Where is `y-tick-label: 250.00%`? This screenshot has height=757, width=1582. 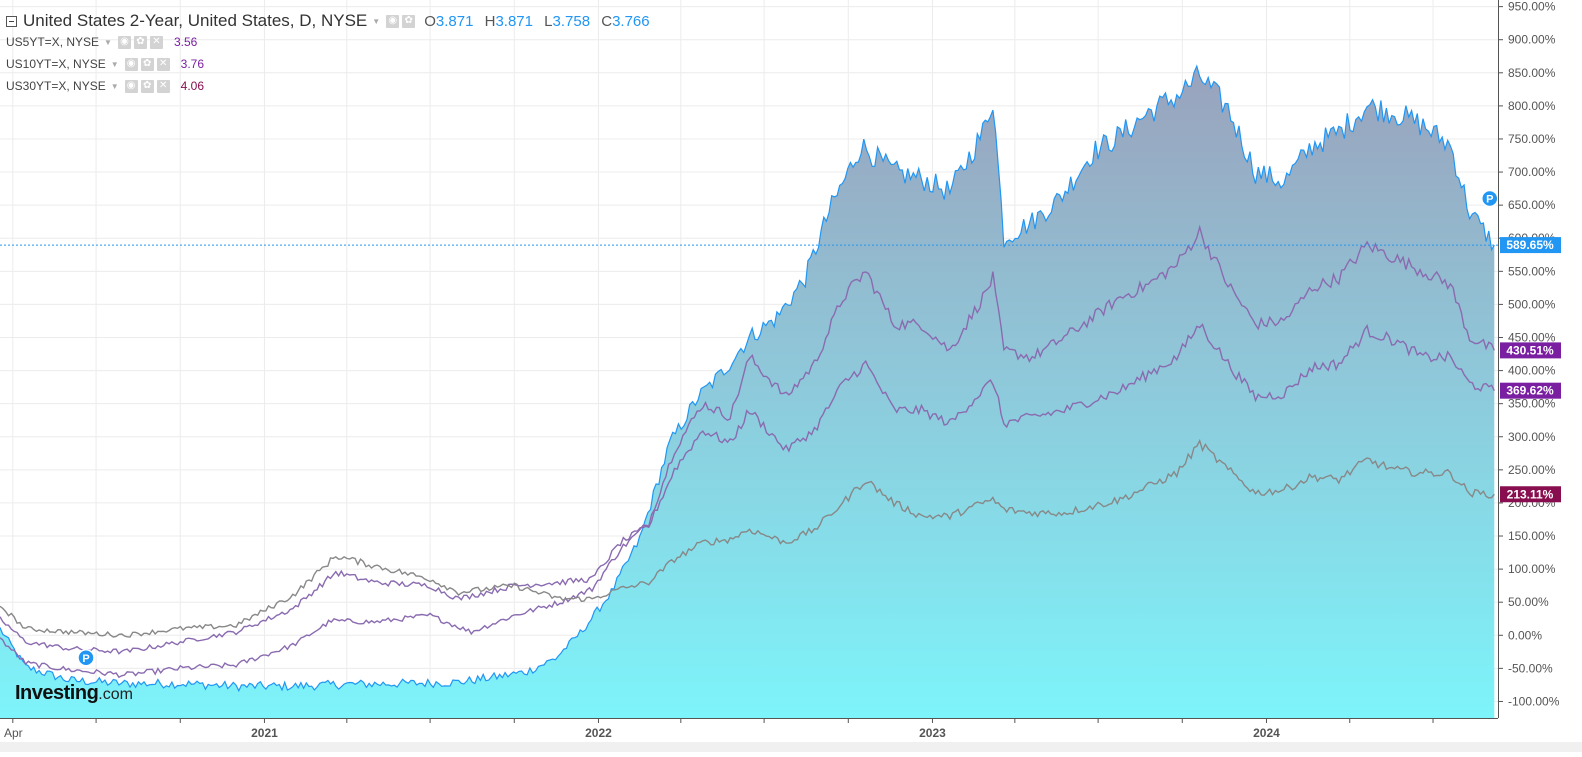 y-tick-label: 250.00% is located at coordinates (1532, 470).